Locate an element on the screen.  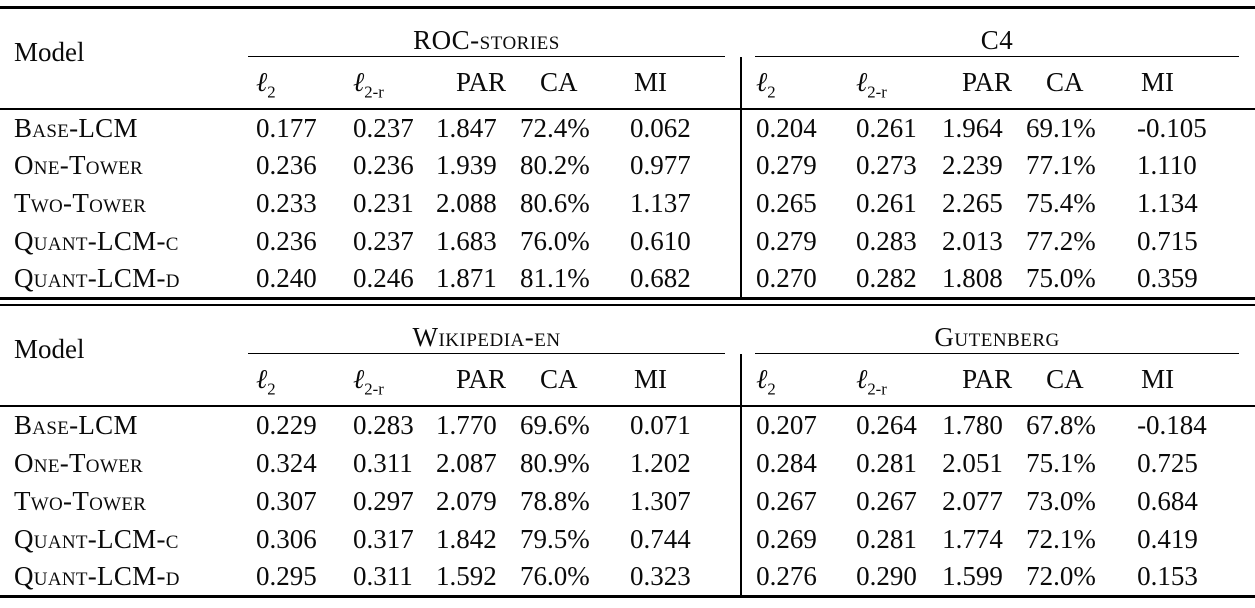
metric-value: 2.051 is located at coordinates (972, 462).